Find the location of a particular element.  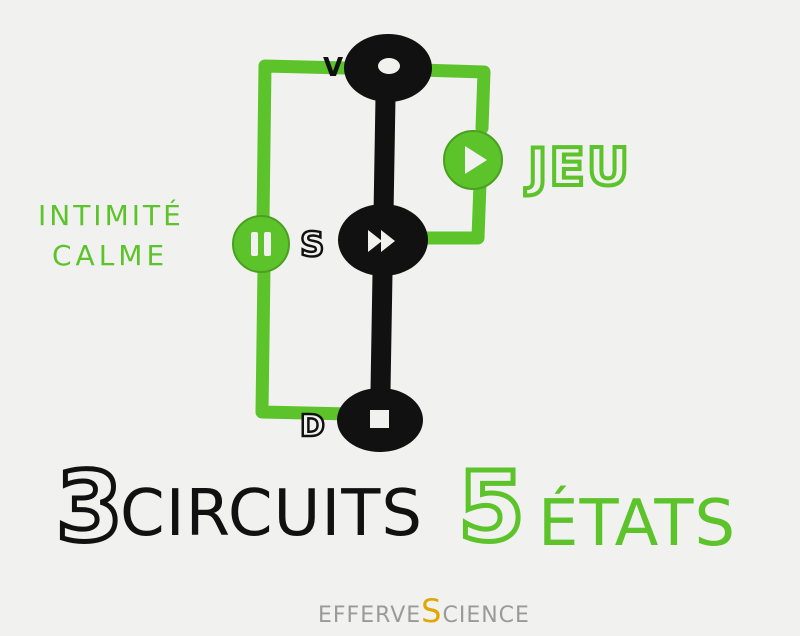

headline-right-number: 5 is located at coordinates (491, 507).